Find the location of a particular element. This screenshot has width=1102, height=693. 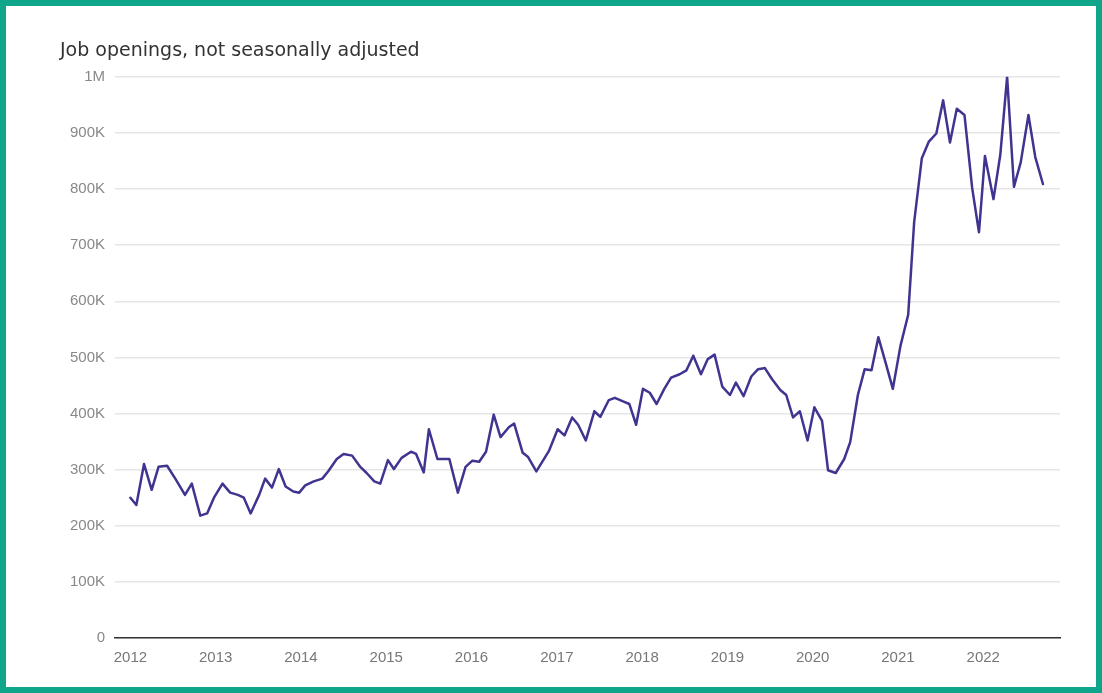

y-tick-label: 100K is located at coordinates (87, 581).